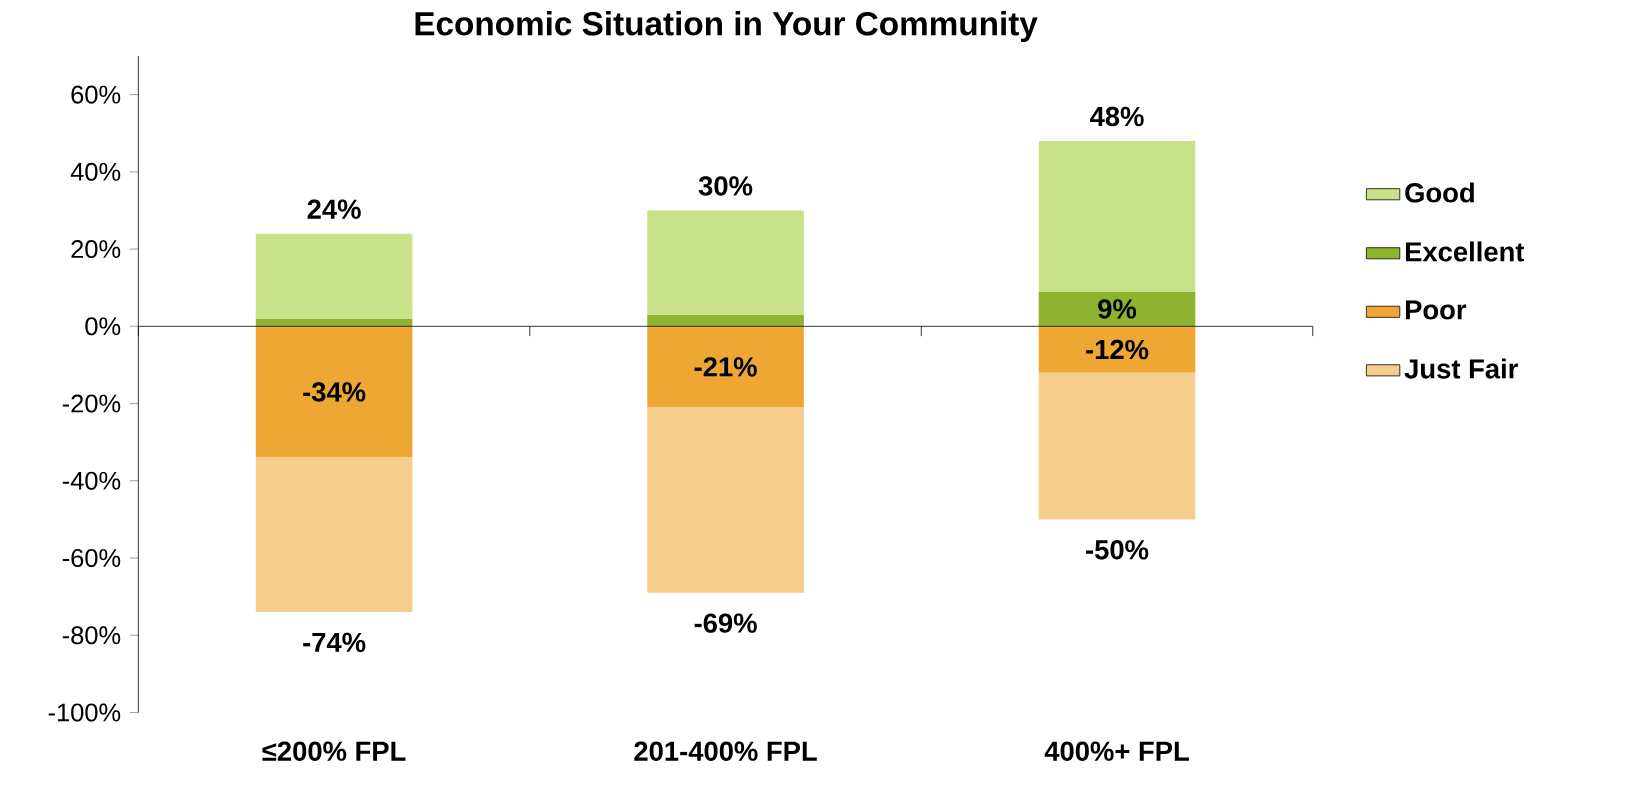 This screenshot has width=1639, height=808. I want to click on x-tick-label: ≤200% FPL, so click(334, 751).